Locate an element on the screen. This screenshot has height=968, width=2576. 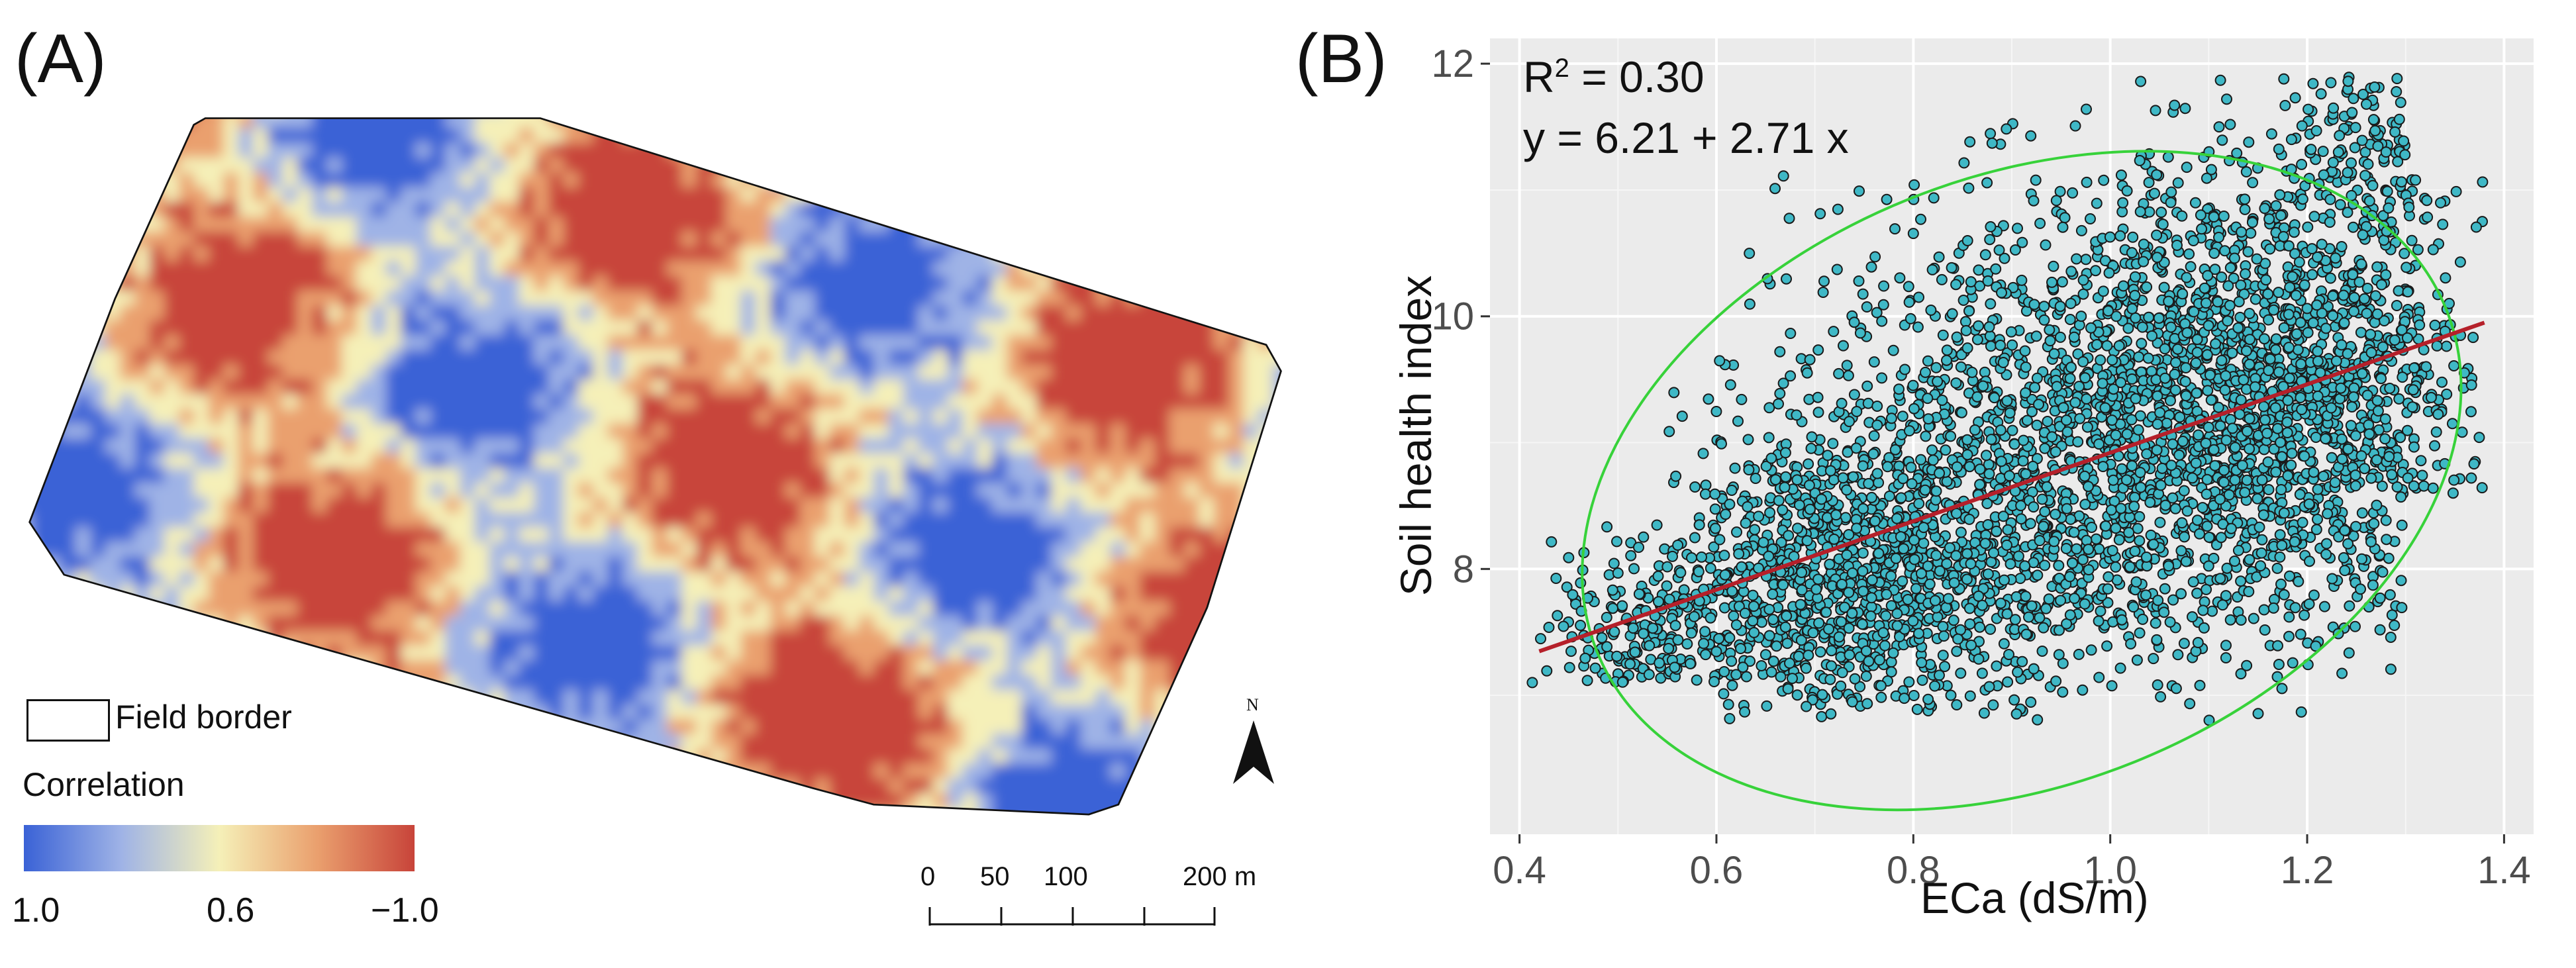
field-border-legend-label: Field border is located at coordinates (203, 718).